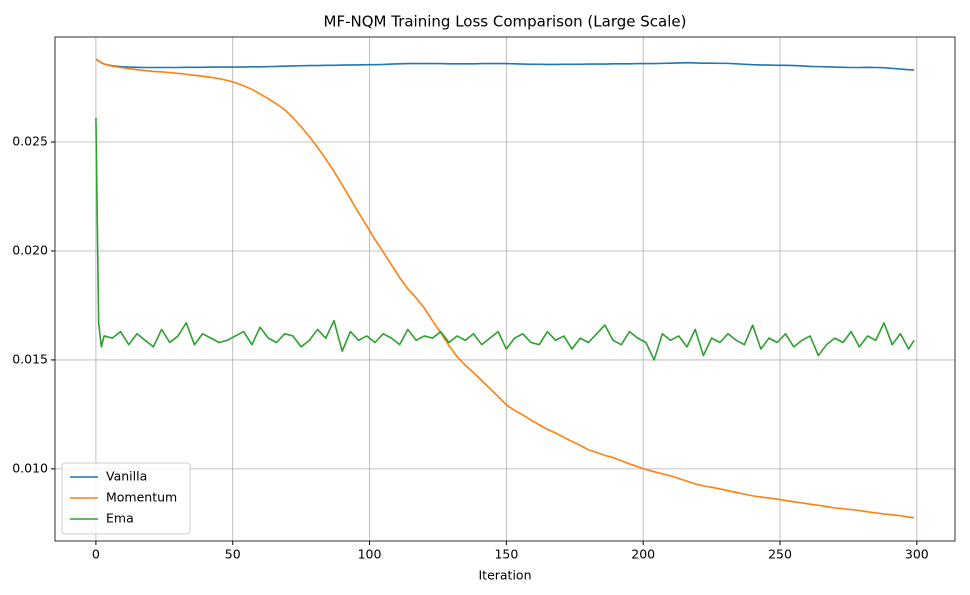  I want to click on line-series, so click(505, 64).